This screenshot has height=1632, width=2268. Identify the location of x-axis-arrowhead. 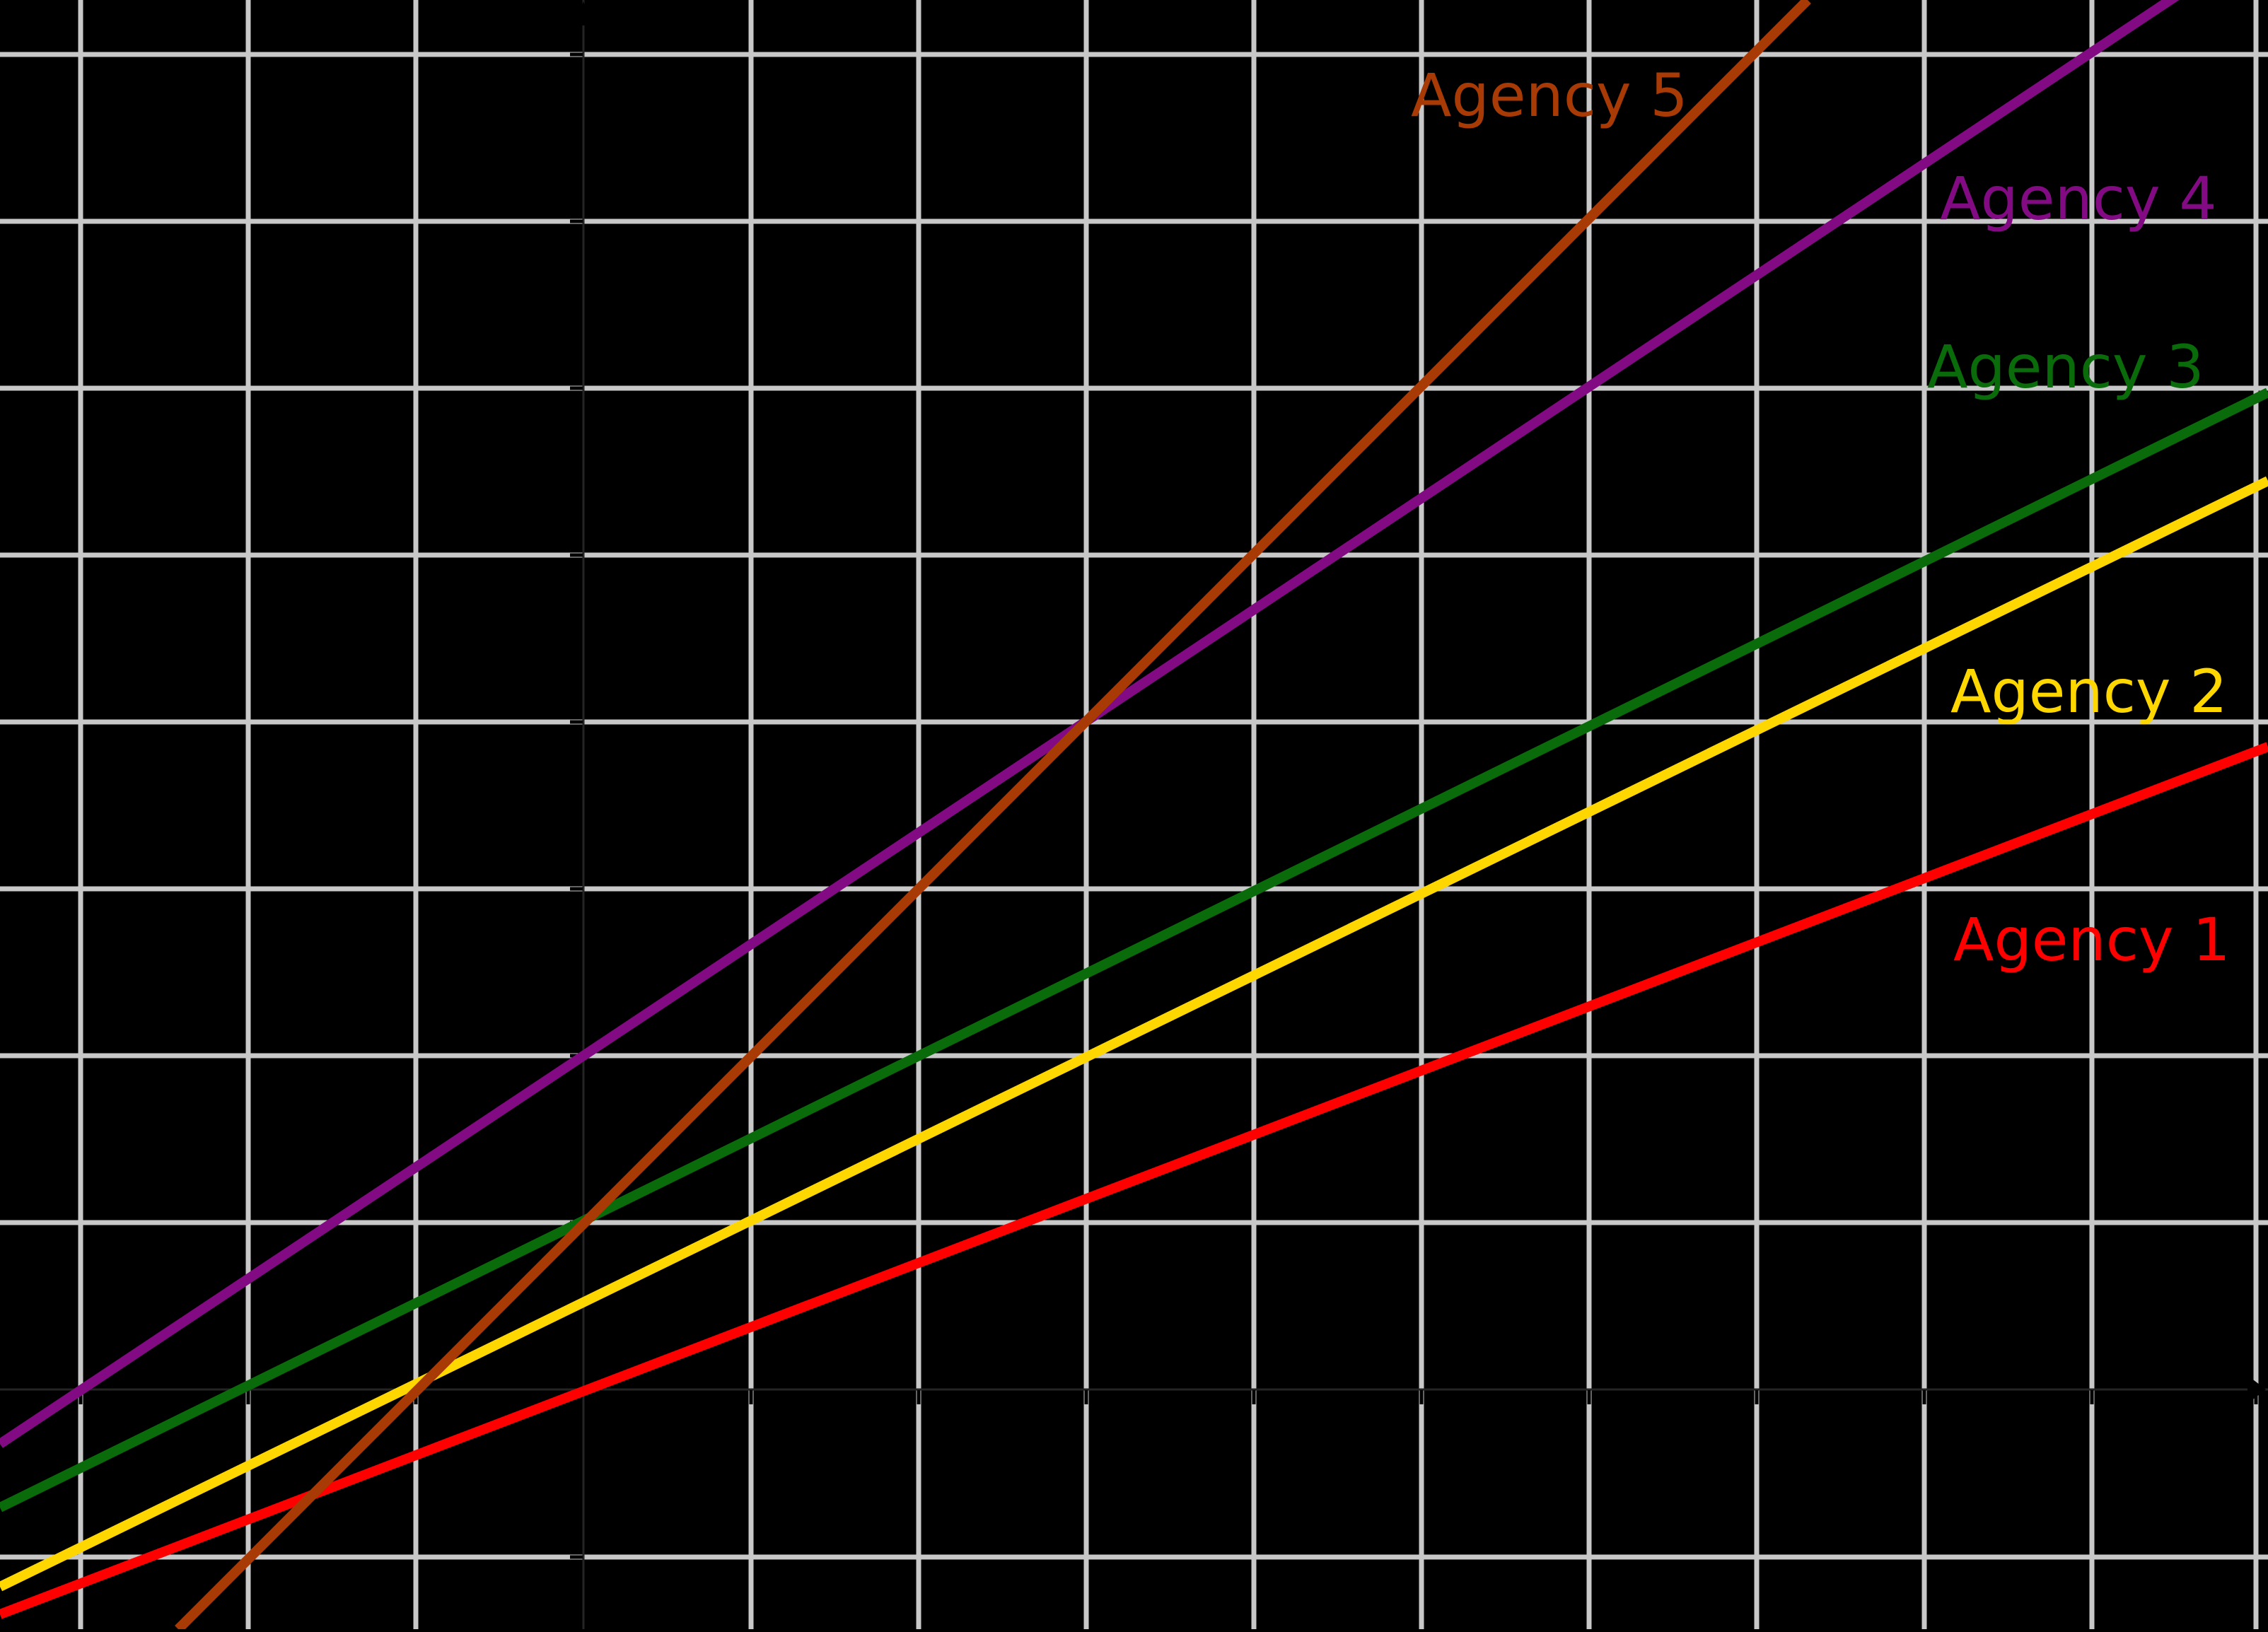
(2256, 1389).